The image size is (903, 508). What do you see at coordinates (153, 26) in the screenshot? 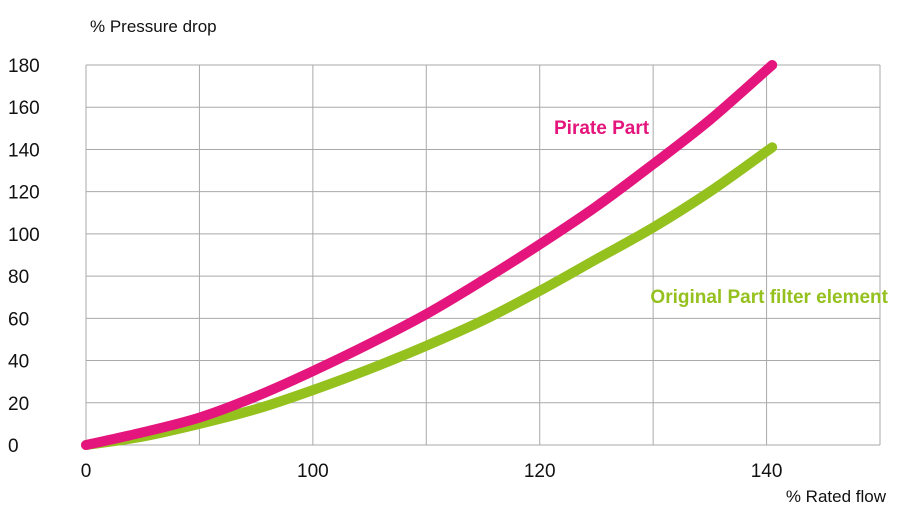
I see `y-axis-title: % Pressure drop` at bounding box center [153, 26].